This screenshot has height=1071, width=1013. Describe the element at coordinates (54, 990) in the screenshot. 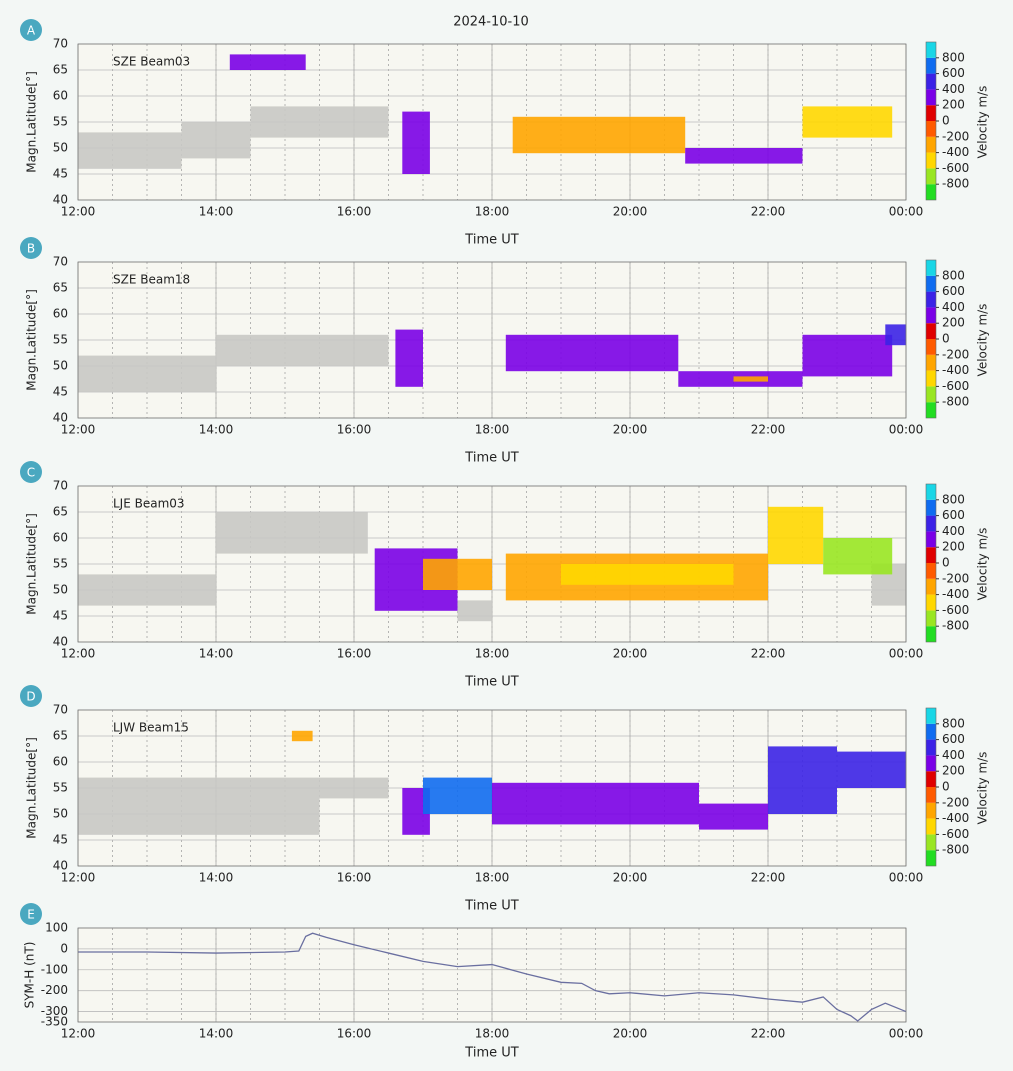

I see `y-tick-label: -200` at that location.